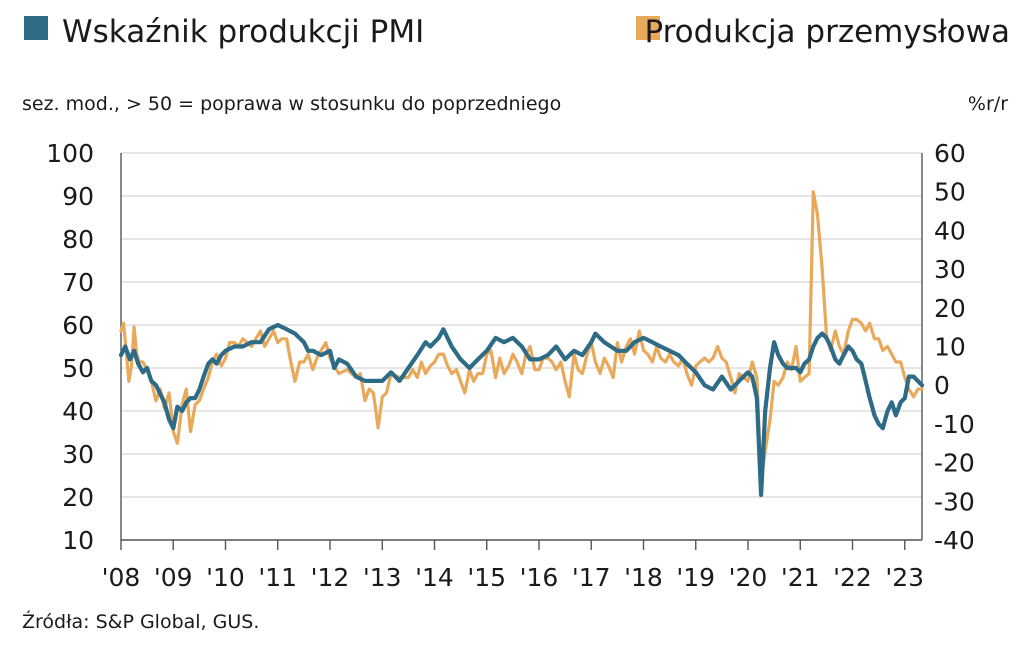 This screenshot has width=1024, height=649. I want to click on legend-swatch-pmi, so click(36, 28).